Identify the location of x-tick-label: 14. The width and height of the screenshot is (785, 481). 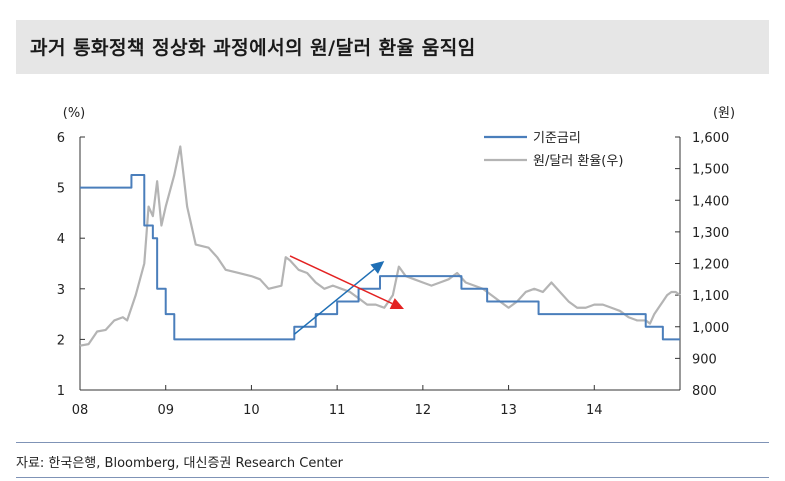
(594, 410).